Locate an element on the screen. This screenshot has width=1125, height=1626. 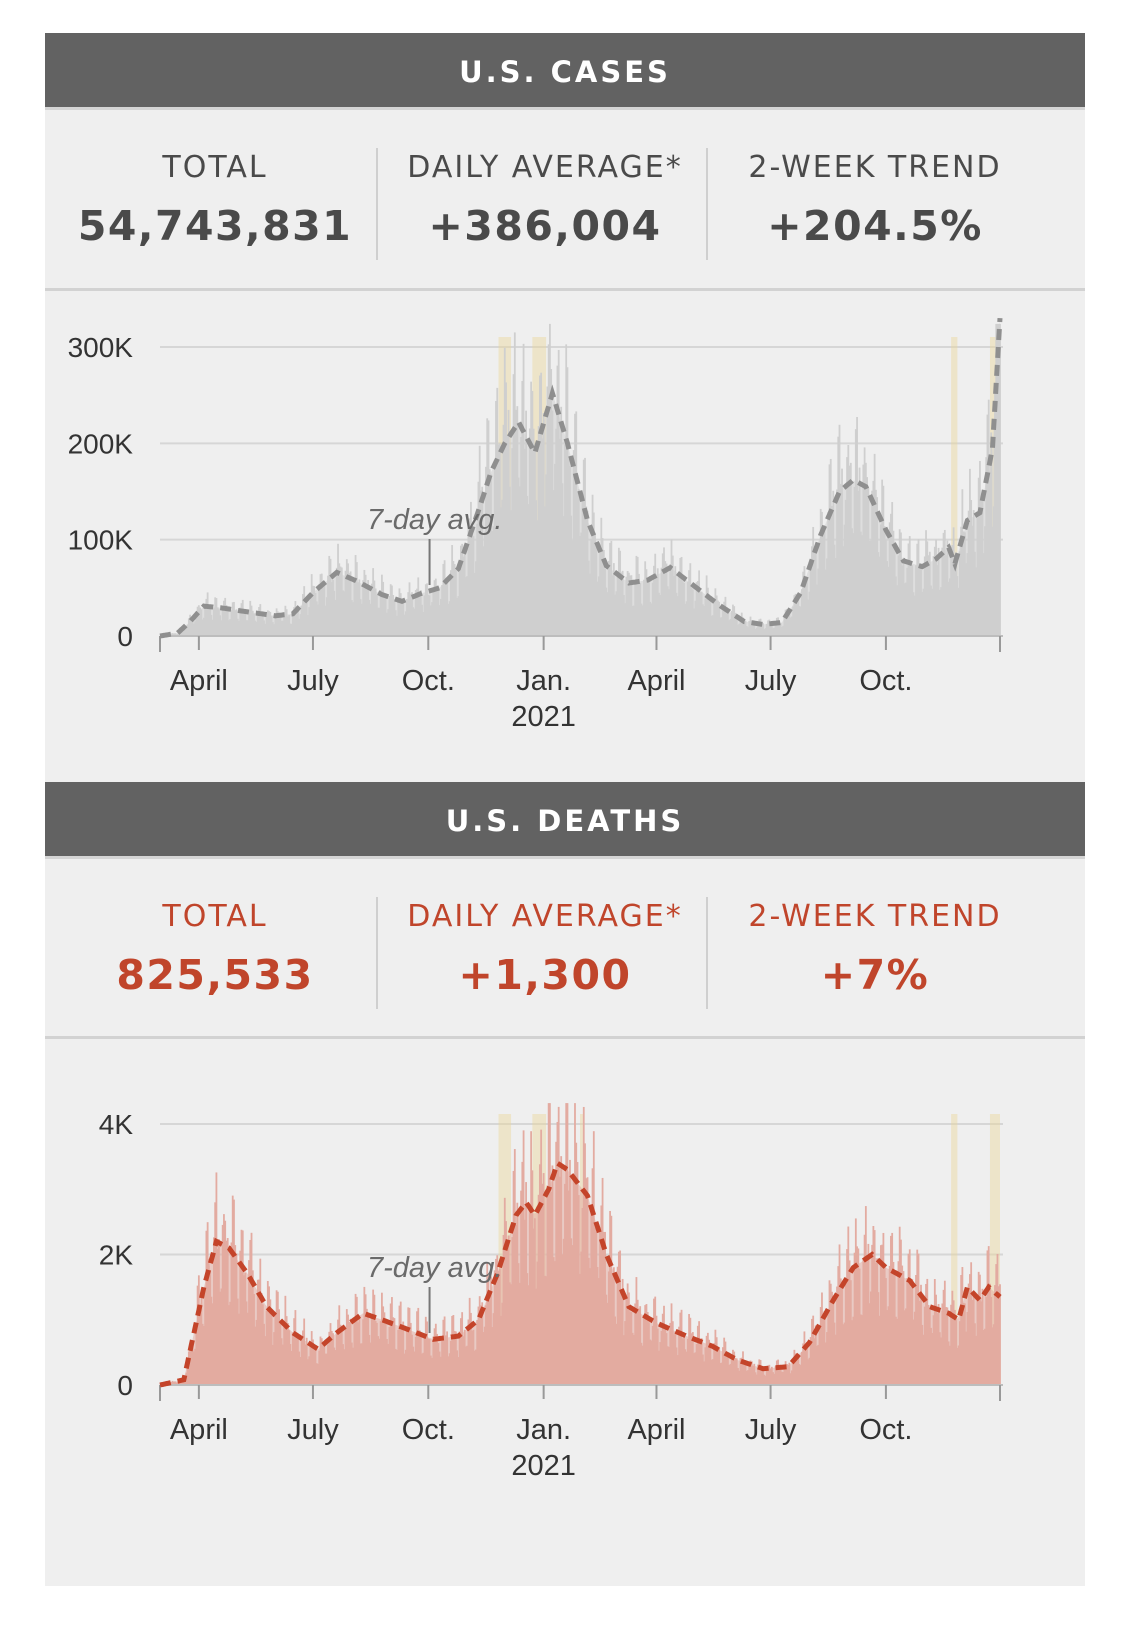
cases-total-label: TOTAL is located at coordinates (215, 167).